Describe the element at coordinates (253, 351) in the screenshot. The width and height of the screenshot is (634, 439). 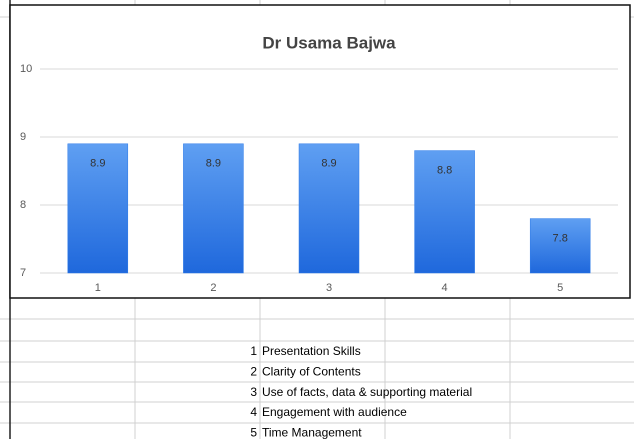
I see `cell-number: 1` at that location.